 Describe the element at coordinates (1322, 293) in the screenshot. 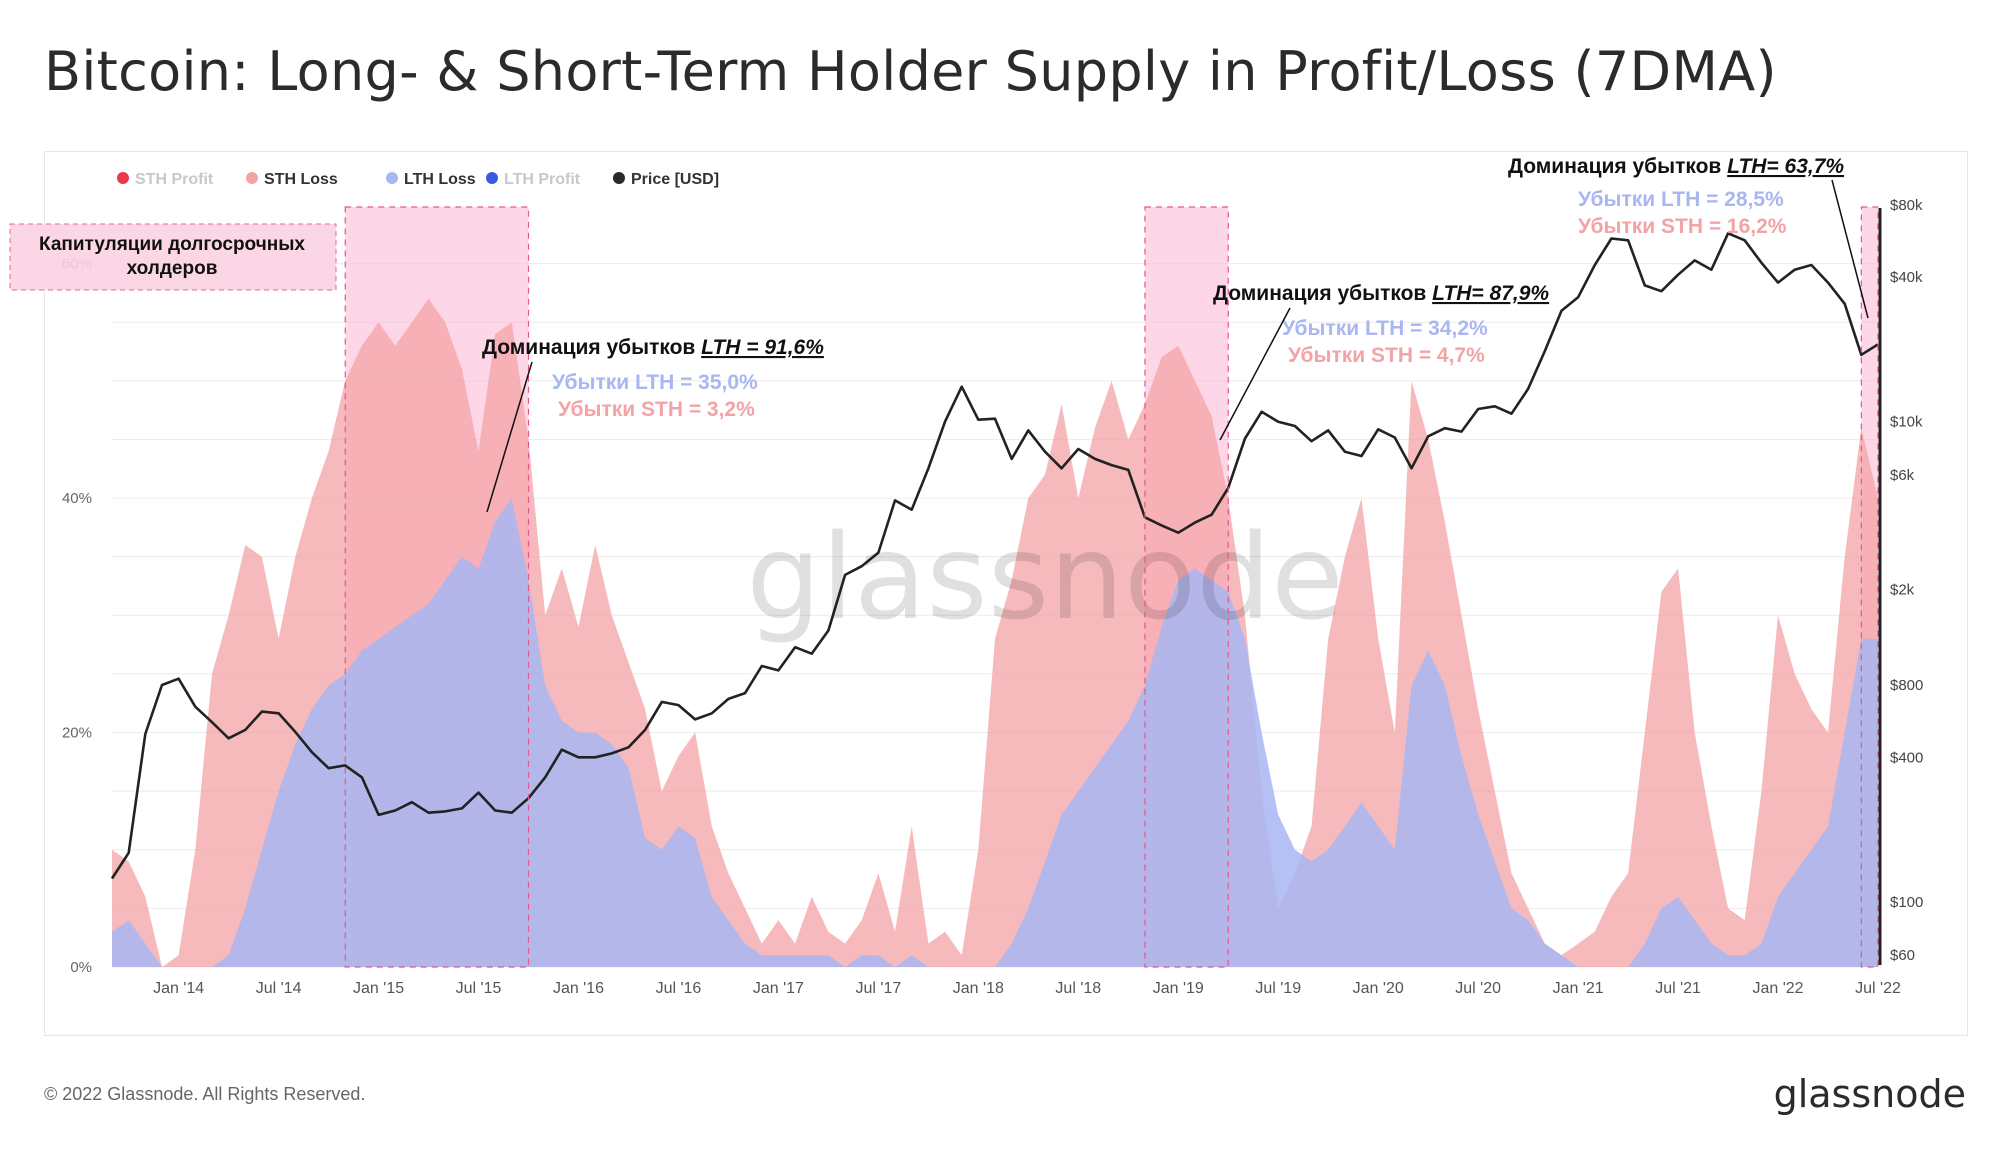

I see `annotation-2-prefix: Доминация убытков` at that location.